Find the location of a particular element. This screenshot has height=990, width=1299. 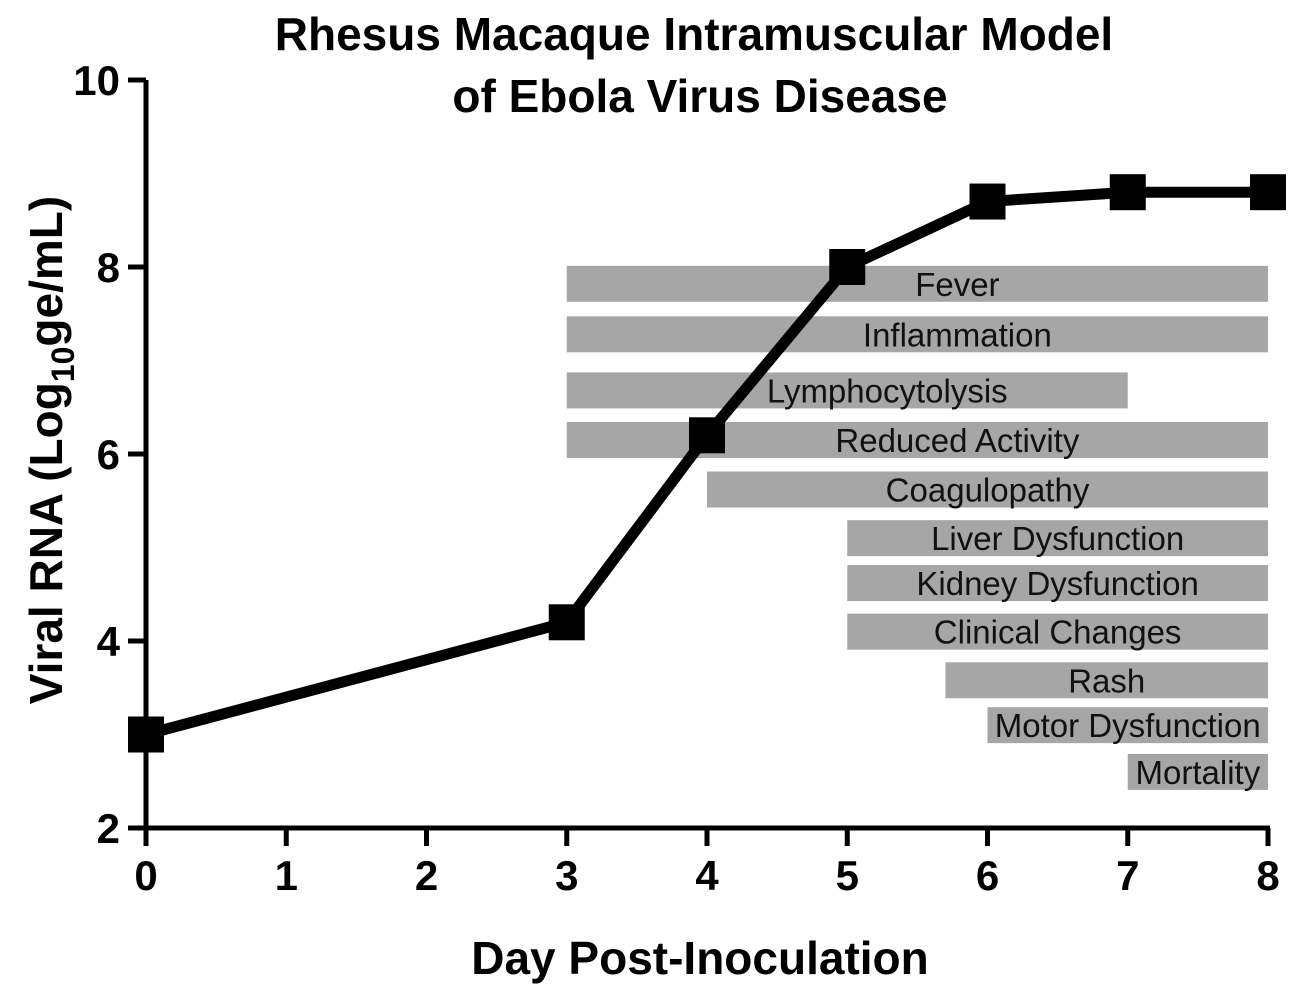

symptom-band-label: Mortality is located at coordinates (1198, 772).